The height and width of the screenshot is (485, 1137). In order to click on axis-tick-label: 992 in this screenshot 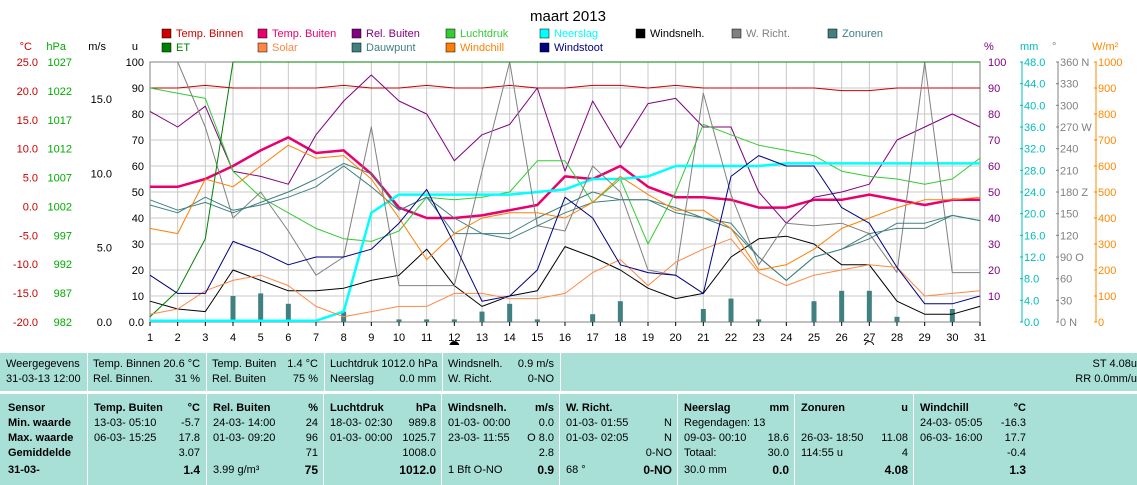, I will do `click(63, 265)`.